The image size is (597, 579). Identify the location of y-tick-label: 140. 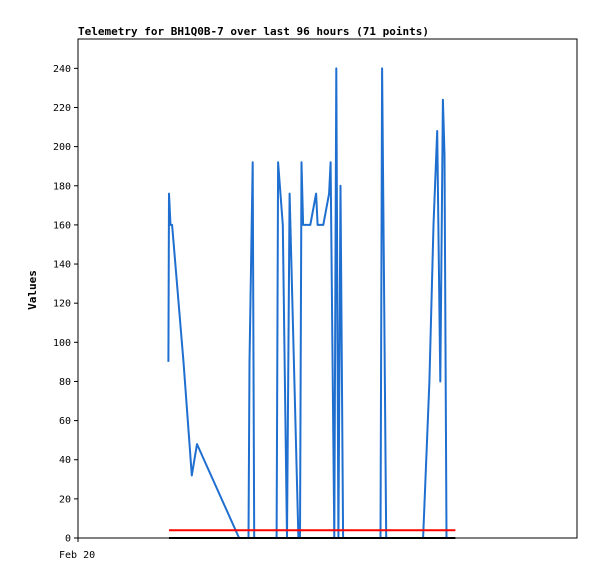
(62, 265).